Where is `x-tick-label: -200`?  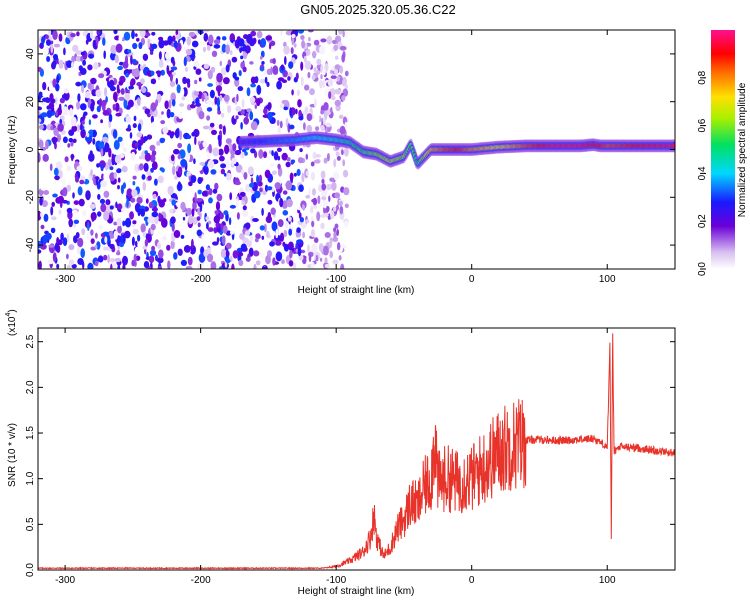 x-tick-label: -200 is located at coordinates (201, 279).